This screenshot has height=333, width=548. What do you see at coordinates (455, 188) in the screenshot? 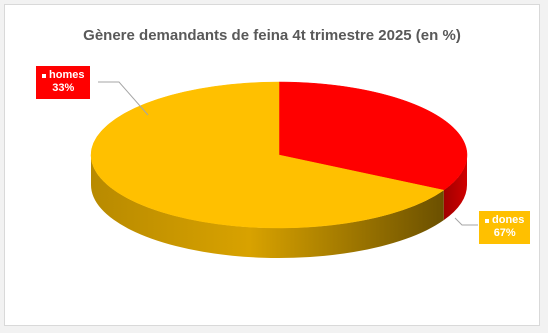
I see `pie-side-homes` at bounding box center [455, 188].